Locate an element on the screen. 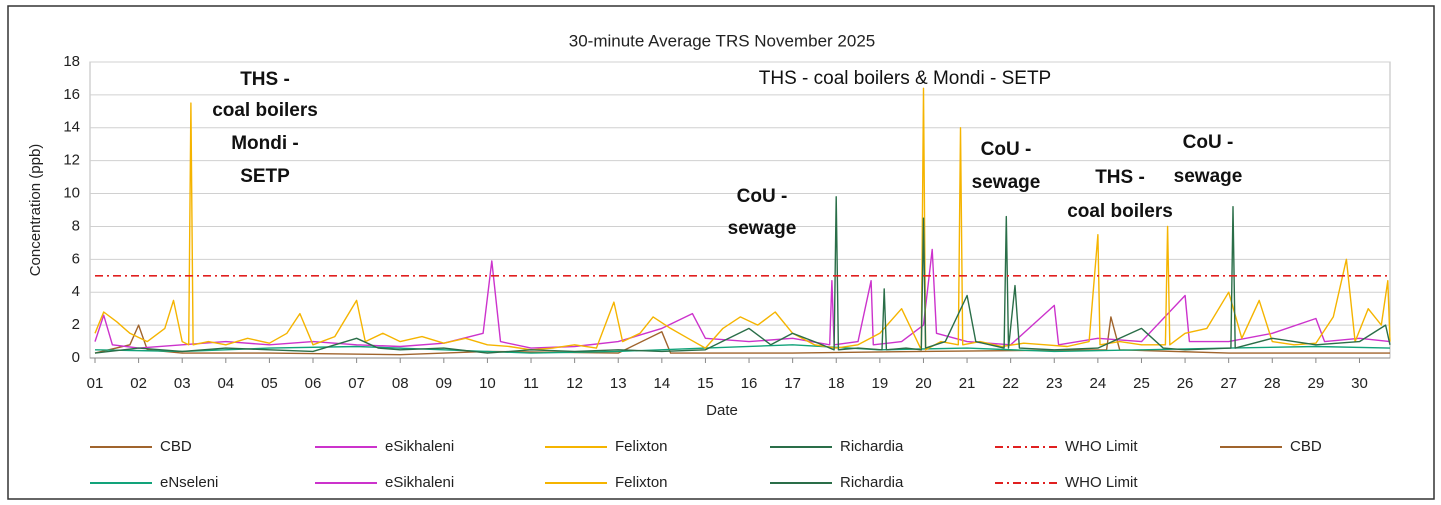 The width and height of the screenshot is (1441, 505). x-tick-label: 01 is located at coordinates (95, 383).